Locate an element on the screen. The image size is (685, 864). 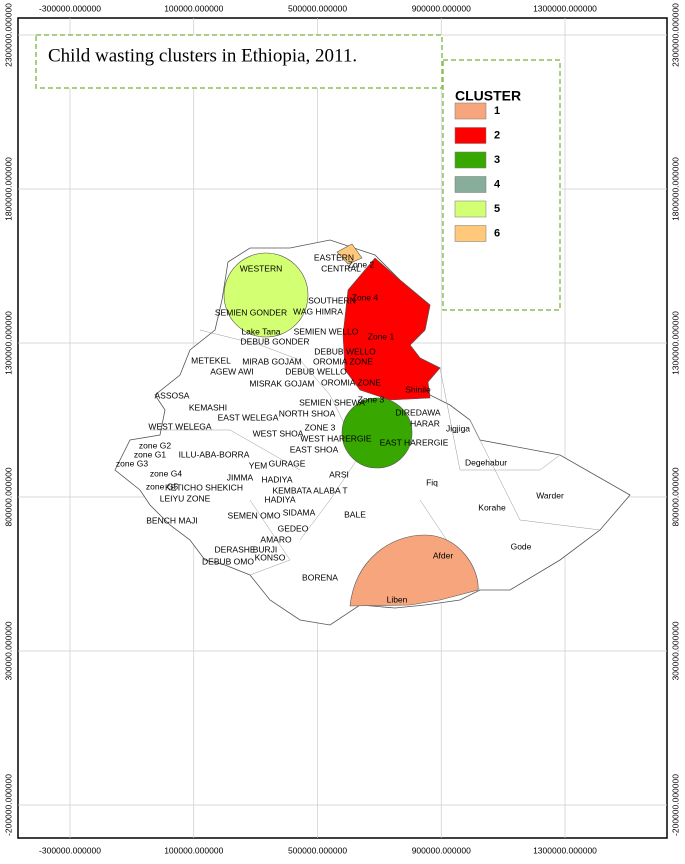
legend-label: 1 is located at coordinates (497, 111).